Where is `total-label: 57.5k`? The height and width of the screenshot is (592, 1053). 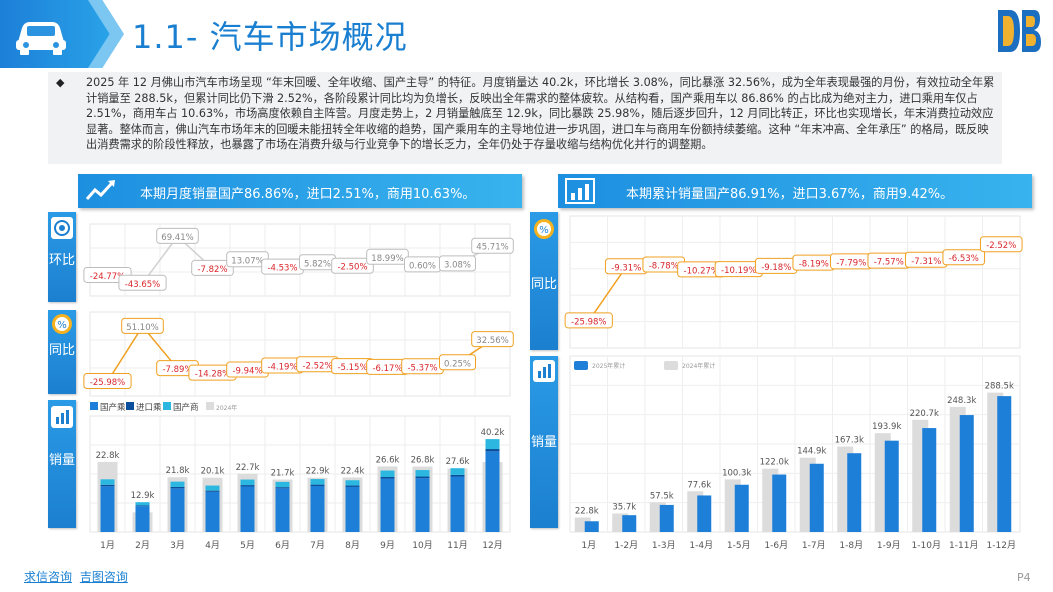
total-label: 57.5k is located at coordinates (662, 496).